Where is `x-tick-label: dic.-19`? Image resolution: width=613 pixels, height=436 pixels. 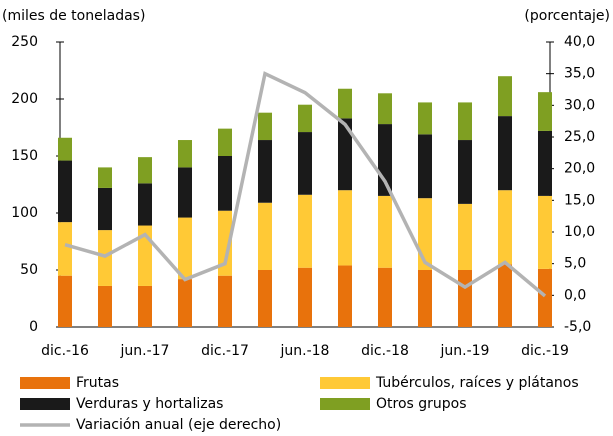
x-tick-label: dic.-19 is located at coordinates (545, 351).